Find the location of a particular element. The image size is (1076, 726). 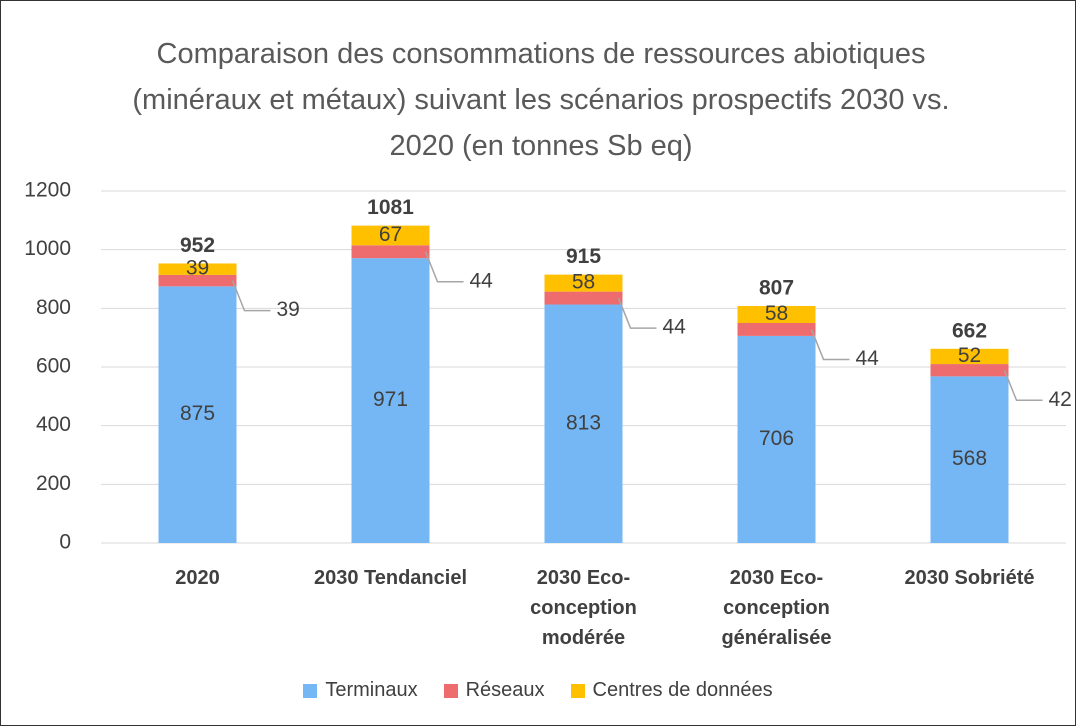

data-label: 971 is located at coordinates (390, 399).